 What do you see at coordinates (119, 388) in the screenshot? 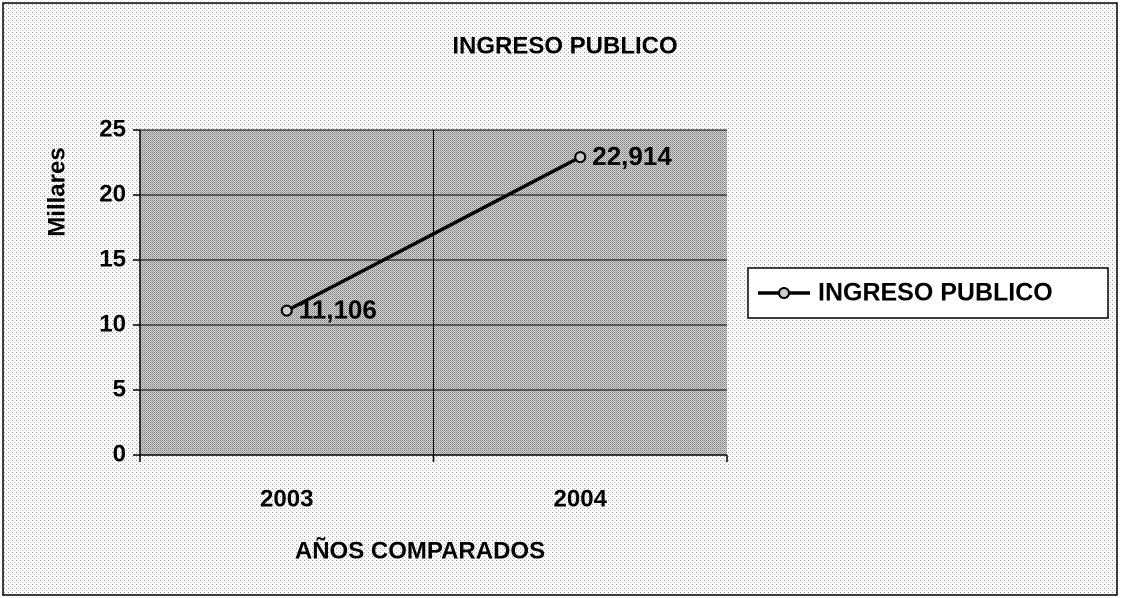
I see `y-tick-label: 5` at bounding box center [119, 388].